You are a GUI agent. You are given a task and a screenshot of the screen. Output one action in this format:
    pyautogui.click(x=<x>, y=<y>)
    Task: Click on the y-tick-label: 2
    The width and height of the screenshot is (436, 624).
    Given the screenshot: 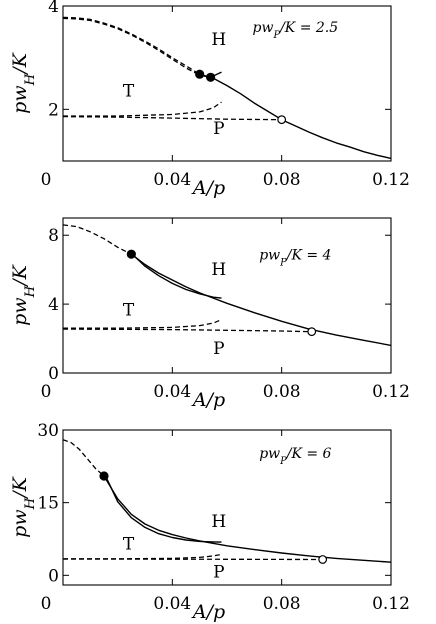 What is the action you would take?
    pyautogui.click(x=53, y=110)
    